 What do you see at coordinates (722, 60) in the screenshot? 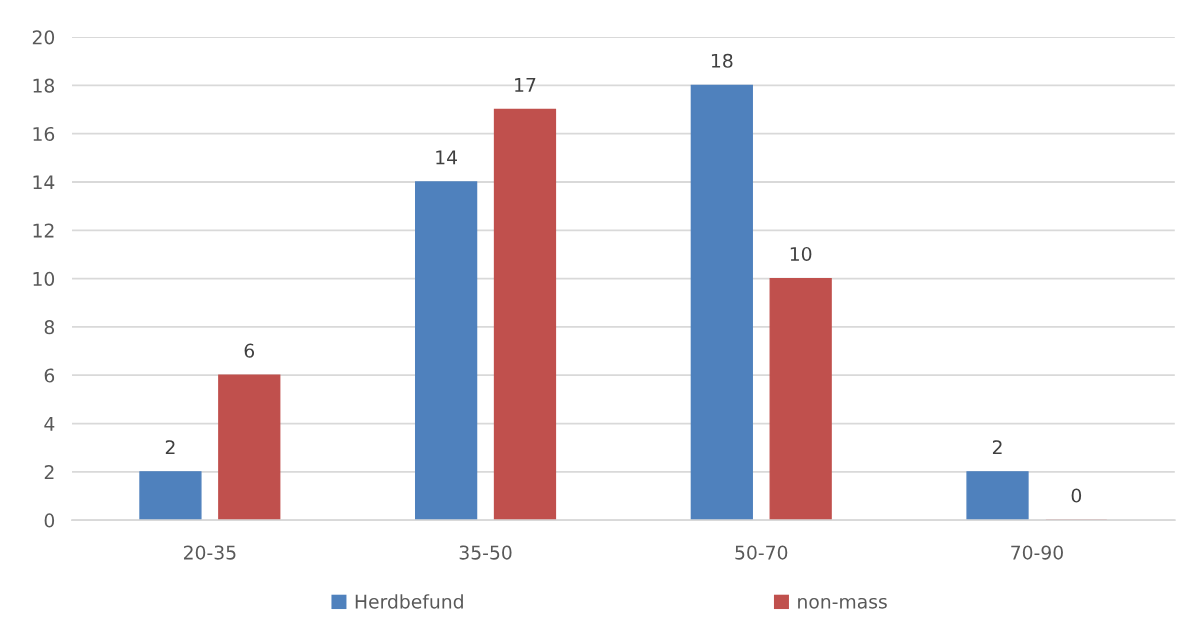
I see `data-label: 18` at bounding box center [722, 60].